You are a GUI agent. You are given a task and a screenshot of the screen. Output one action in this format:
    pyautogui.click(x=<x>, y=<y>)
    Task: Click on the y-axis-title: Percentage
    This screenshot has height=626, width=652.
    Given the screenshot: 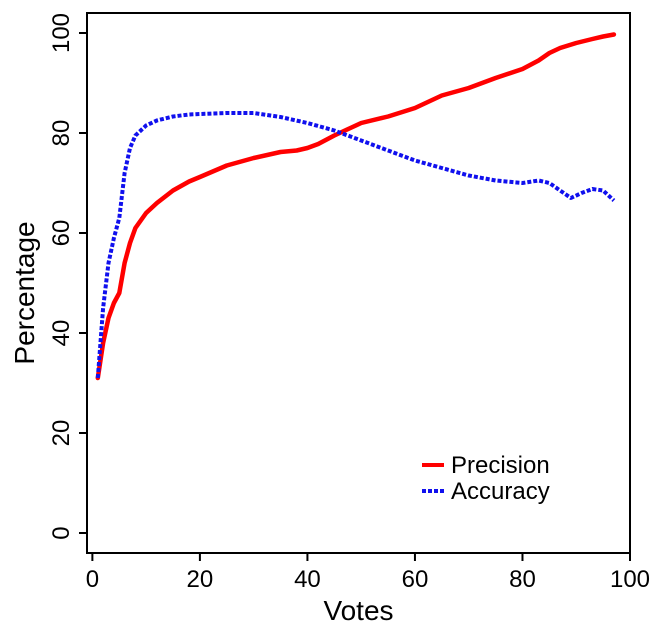 What is the action you would take?
    pyautogui.click(x=24, y=292)
    